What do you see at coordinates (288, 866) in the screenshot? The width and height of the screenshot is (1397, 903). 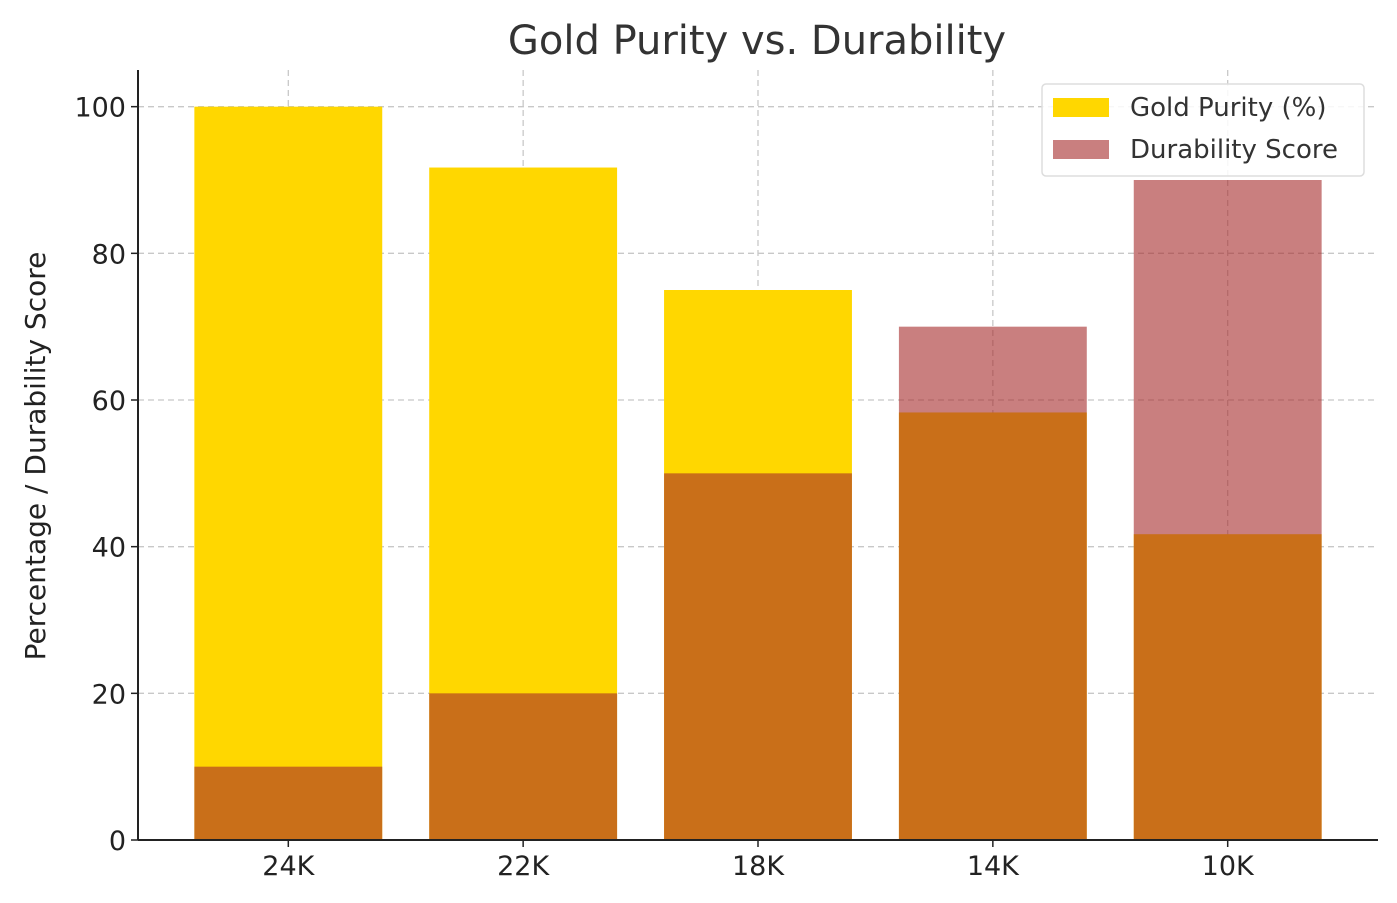 I see `x-tick-label: 24K` at bounding box center [288, 866].